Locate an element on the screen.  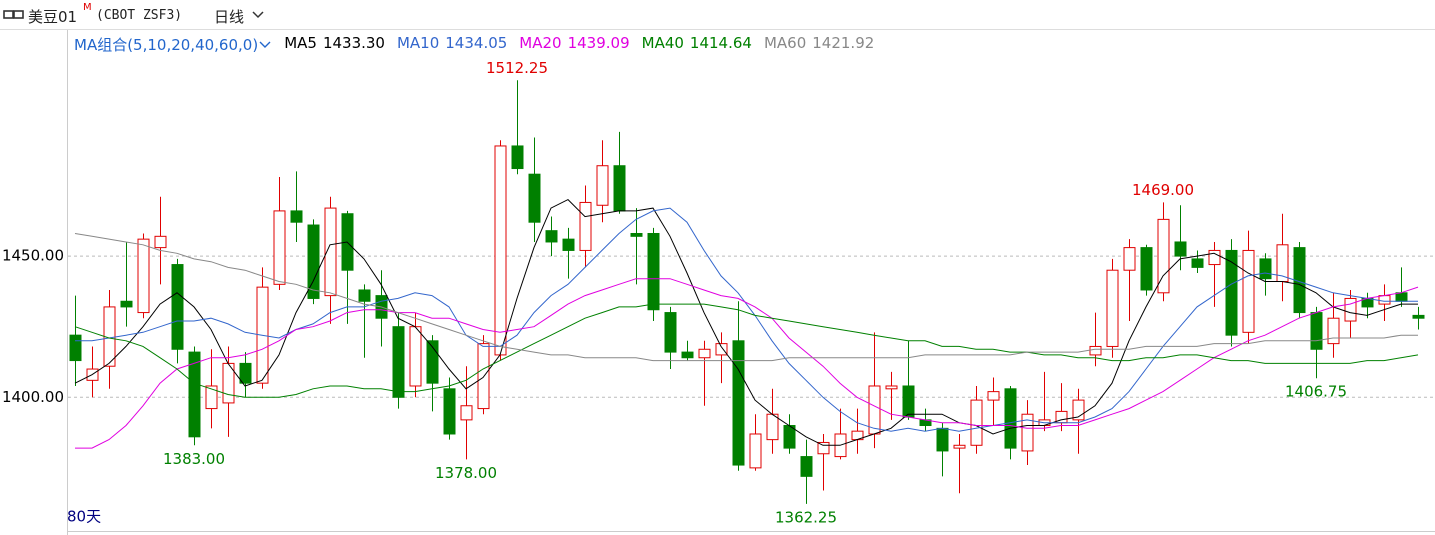
legend-value: 1433.30 is located at coordinates (353, 43).